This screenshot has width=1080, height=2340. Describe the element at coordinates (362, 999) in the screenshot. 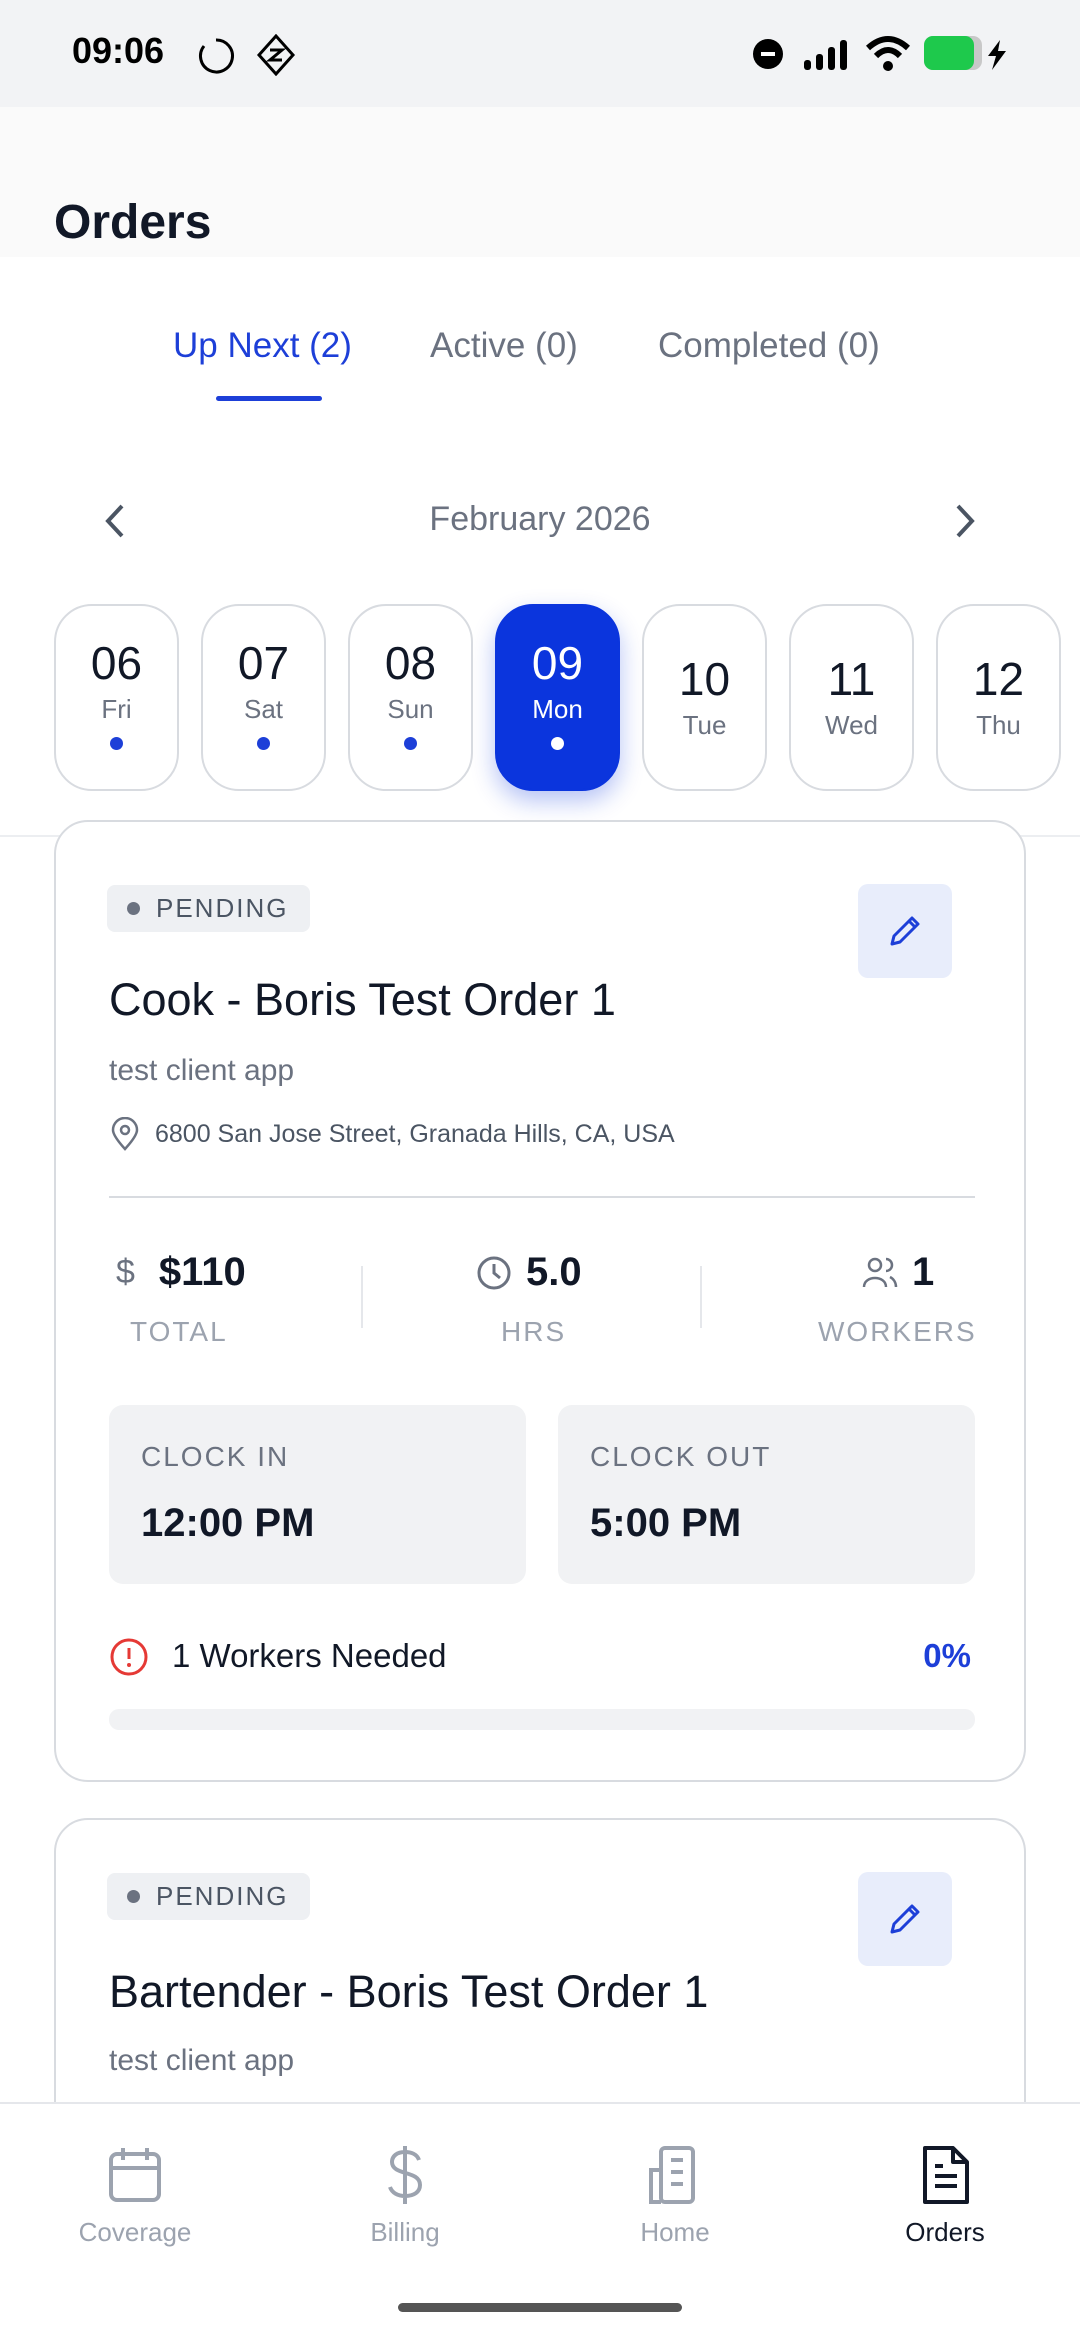

I see `order-title: Cook - Boris Test Order 1` at that location.